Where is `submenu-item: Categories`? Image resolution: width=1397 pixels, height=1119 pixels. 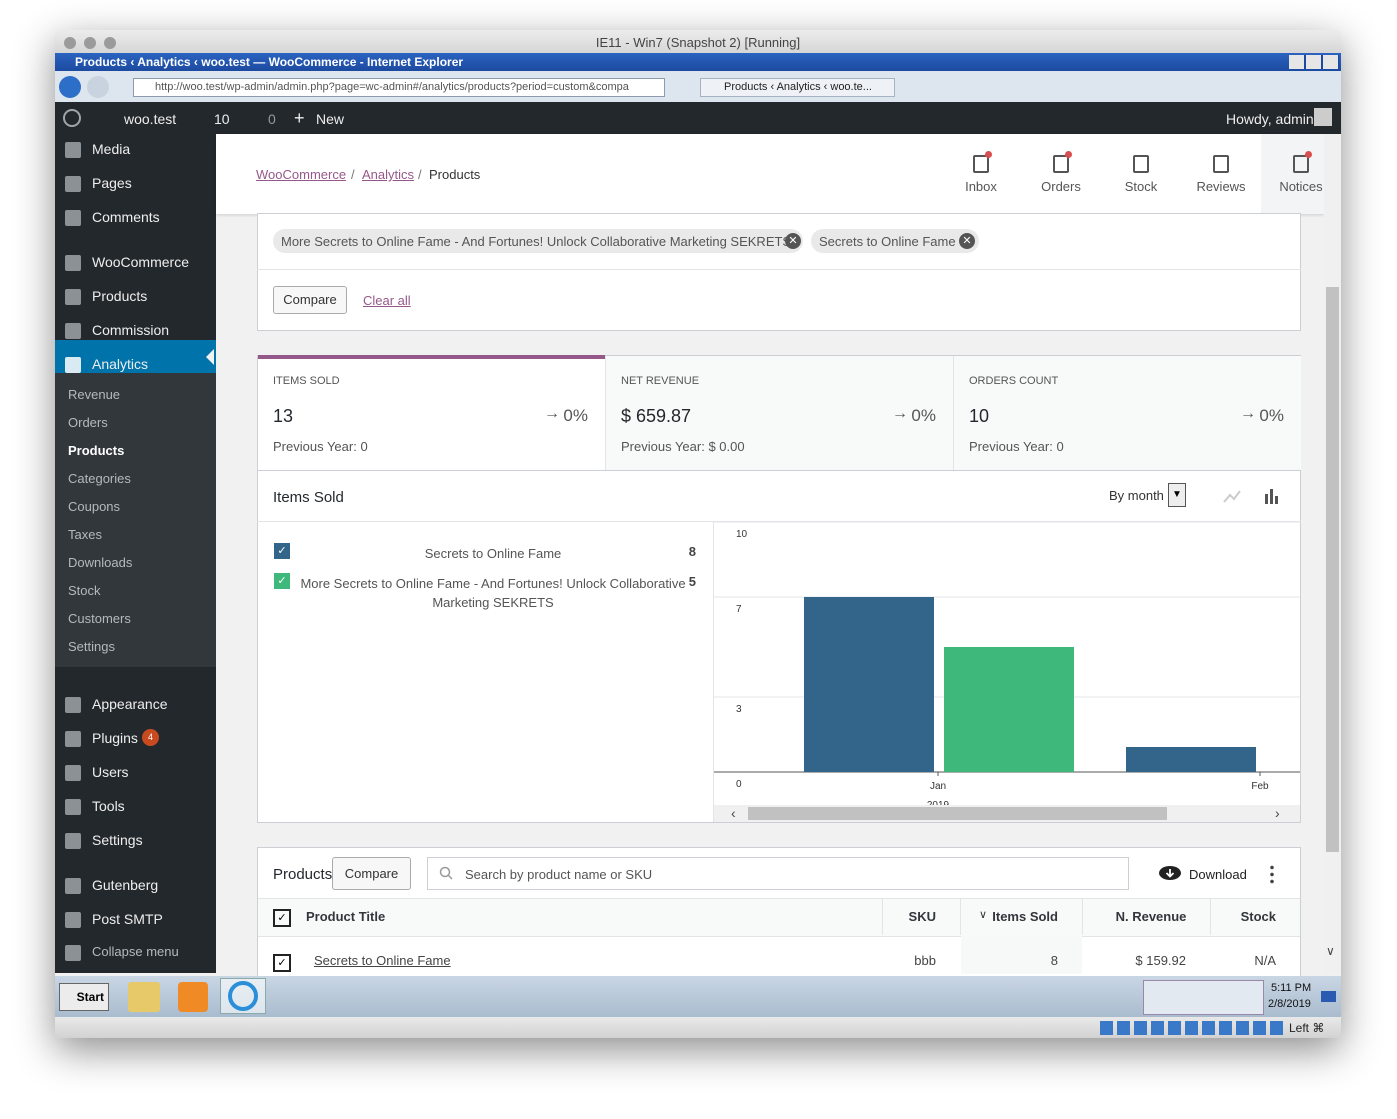 submenu-item: Categories is located at coordinates (99, 478).